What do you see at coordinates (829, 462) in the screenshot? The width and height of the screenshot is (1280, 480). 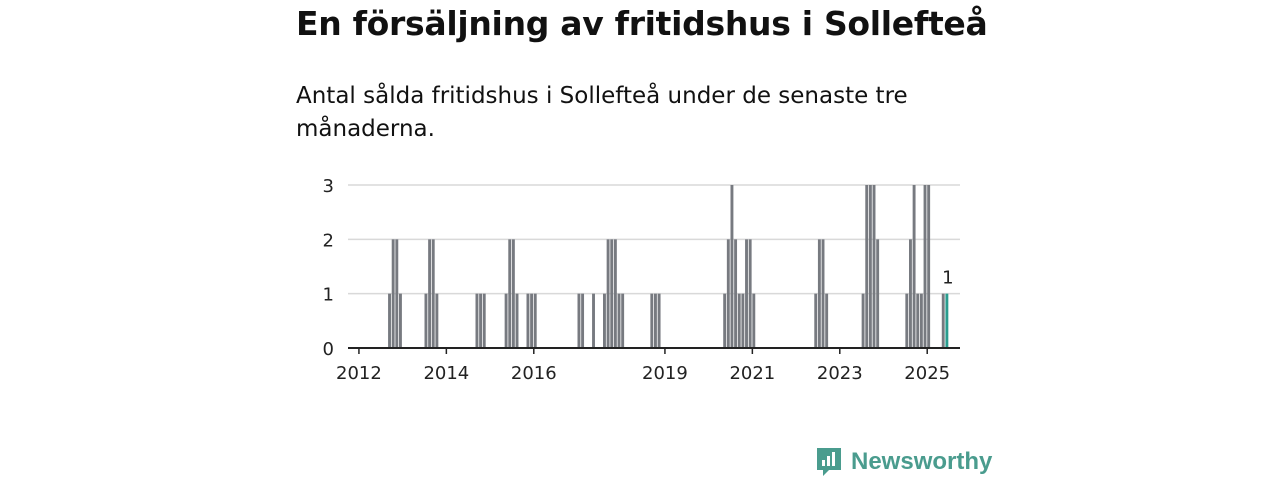 I see `newsworthy-logo-icon` at bounding box center [829, 462].